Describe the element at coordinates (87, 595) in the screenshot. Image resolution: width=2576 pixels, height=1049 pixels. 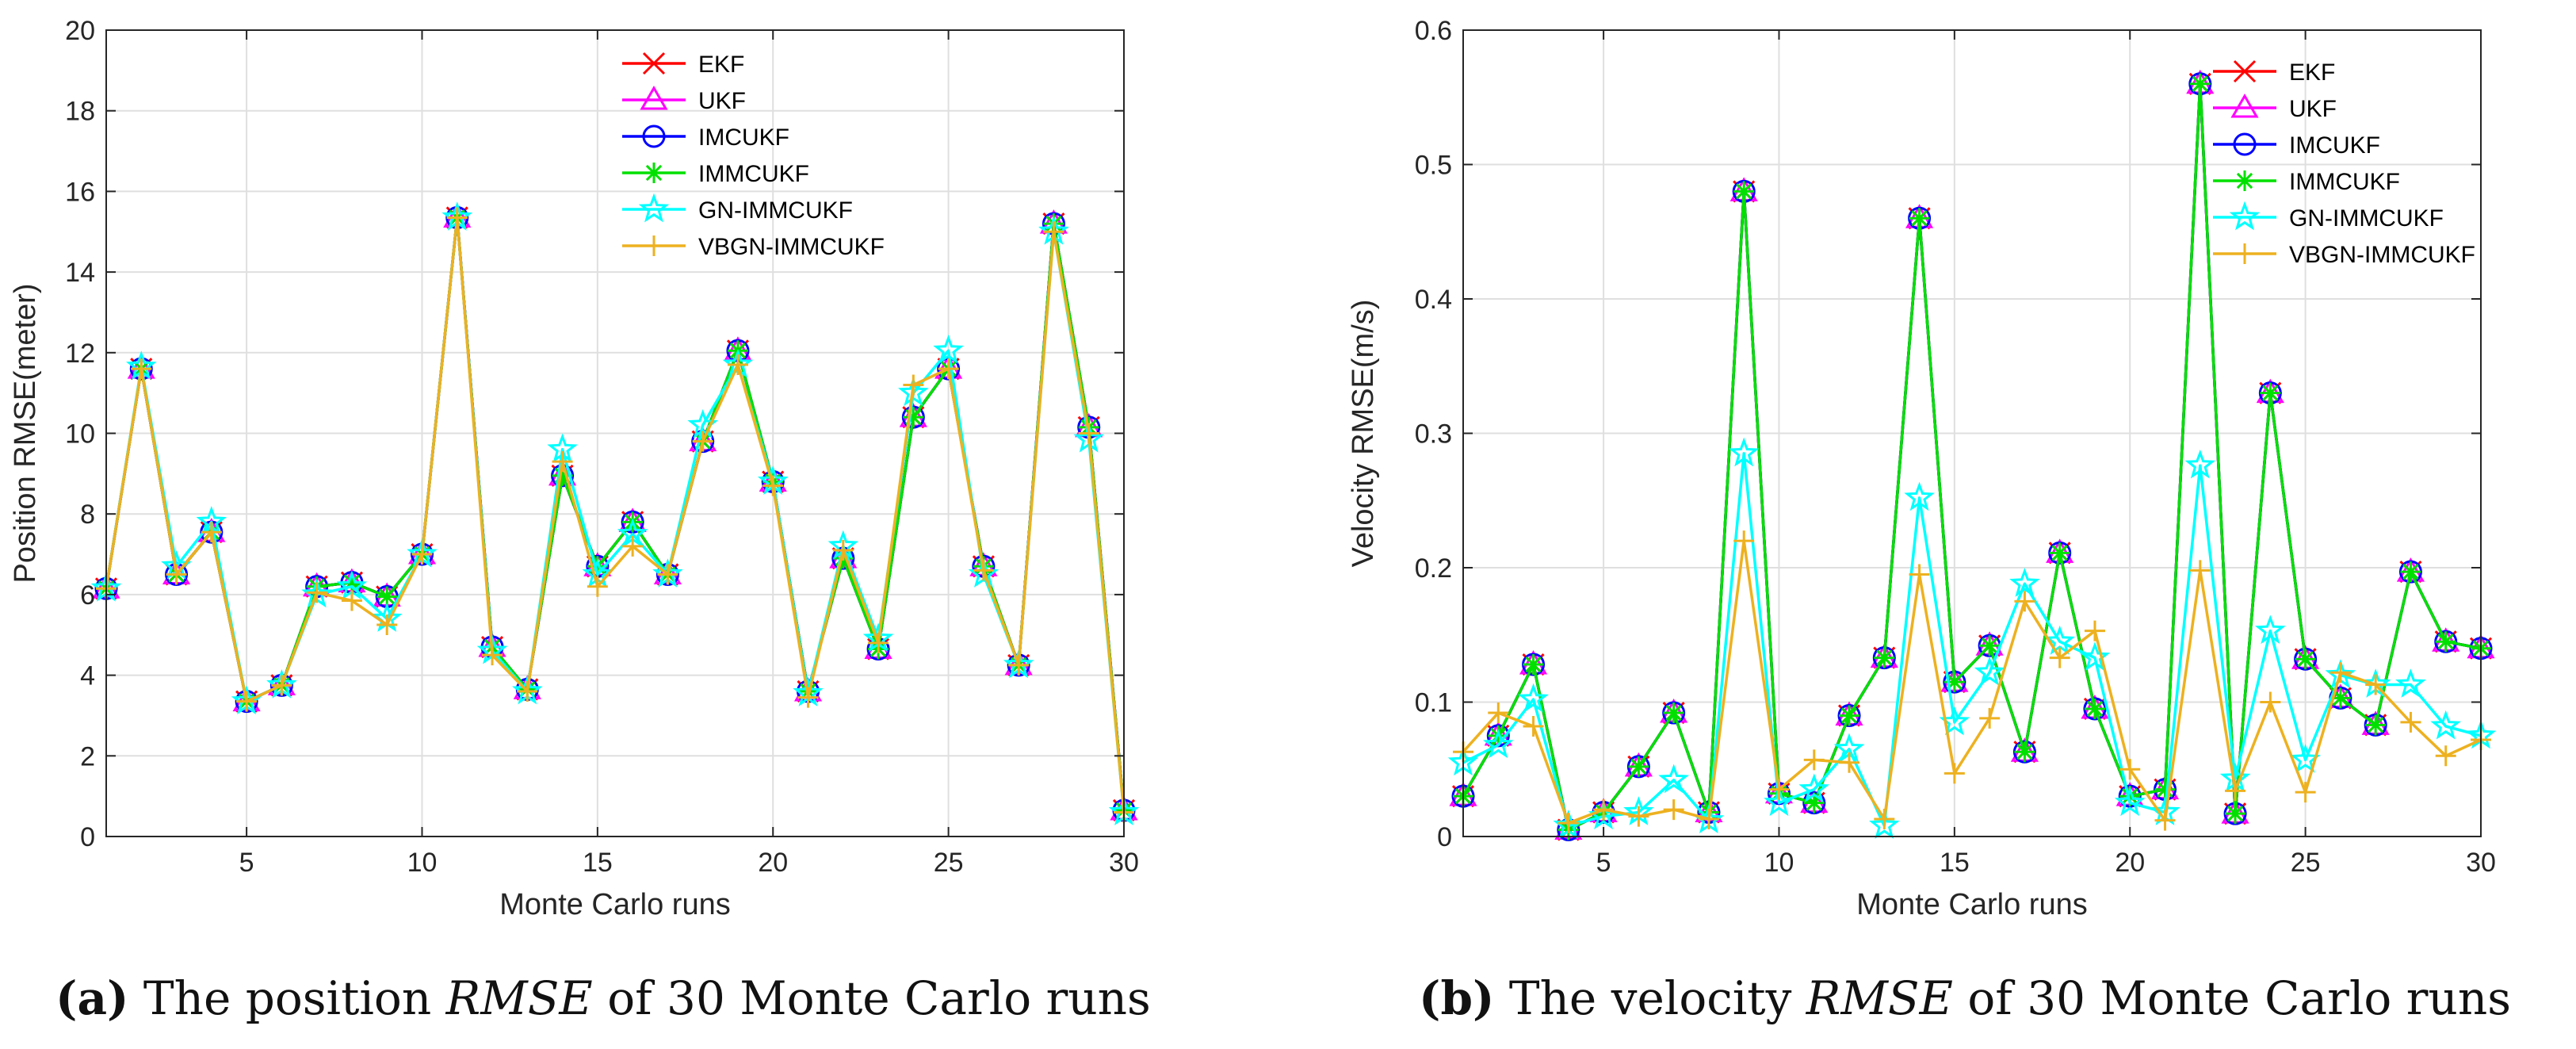
I see `y-tick-label: 6` at that location.